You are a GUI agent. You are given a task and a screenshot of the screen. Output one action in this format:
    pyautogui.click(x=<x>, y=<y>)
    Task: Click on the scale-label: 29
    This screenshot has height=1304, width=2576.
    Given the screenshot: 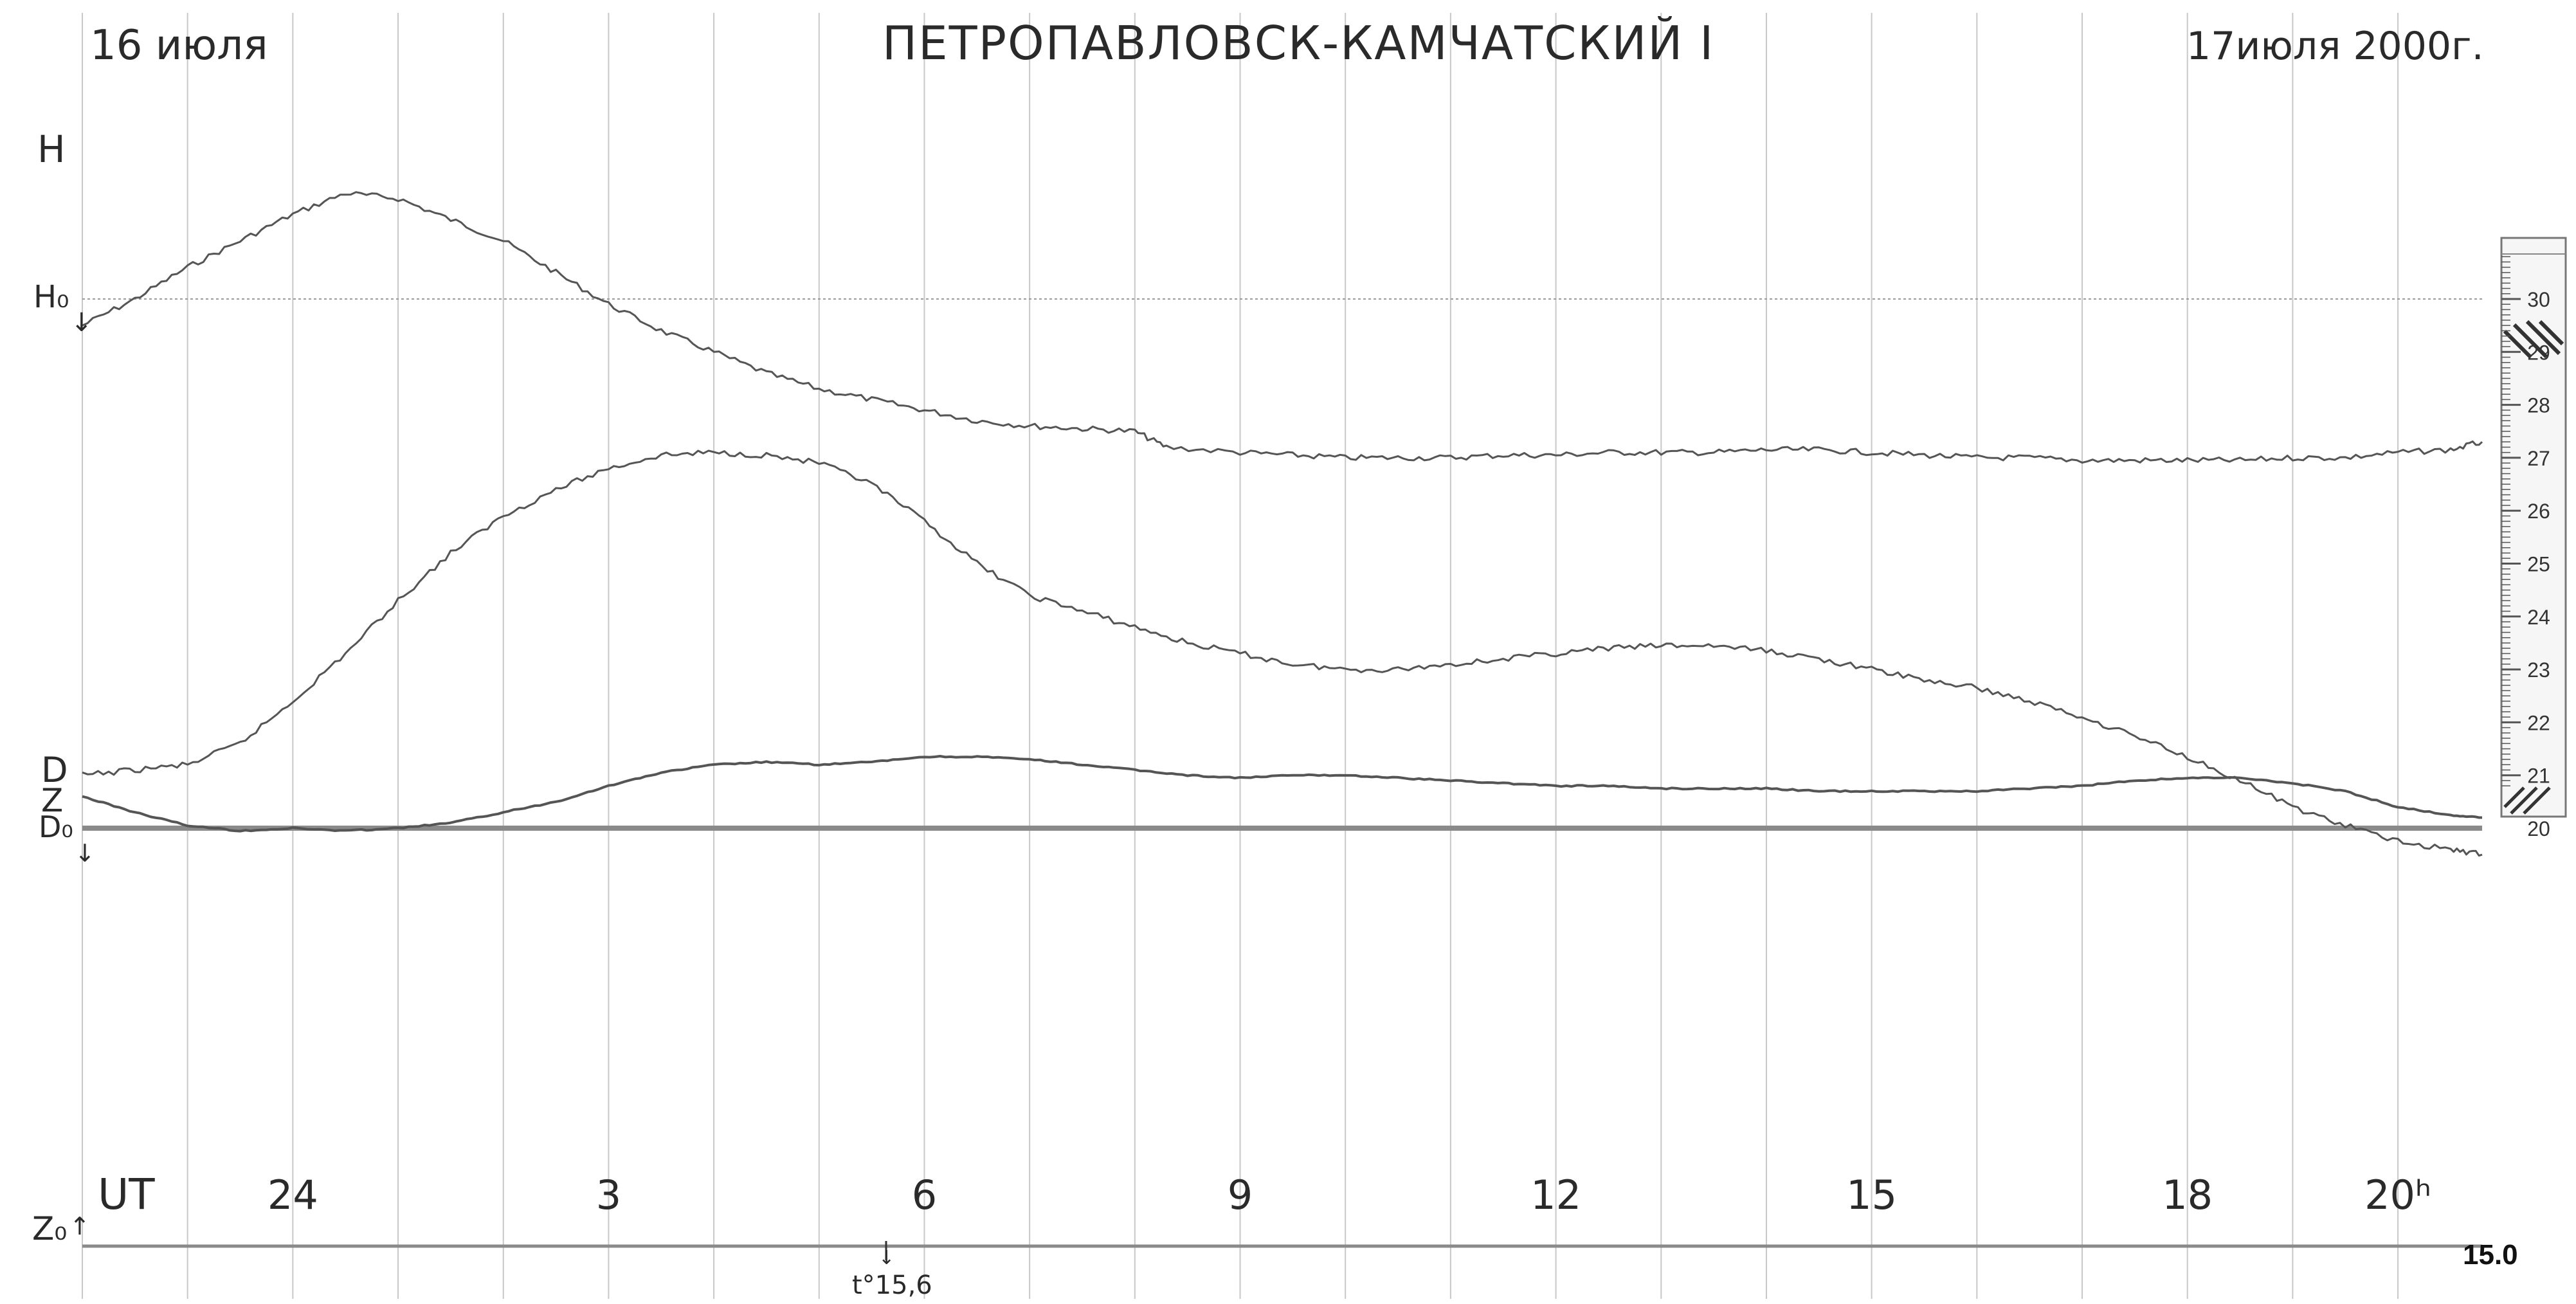 What is the action you would take?
    pyautogui.click(x=2538, y=352)
    